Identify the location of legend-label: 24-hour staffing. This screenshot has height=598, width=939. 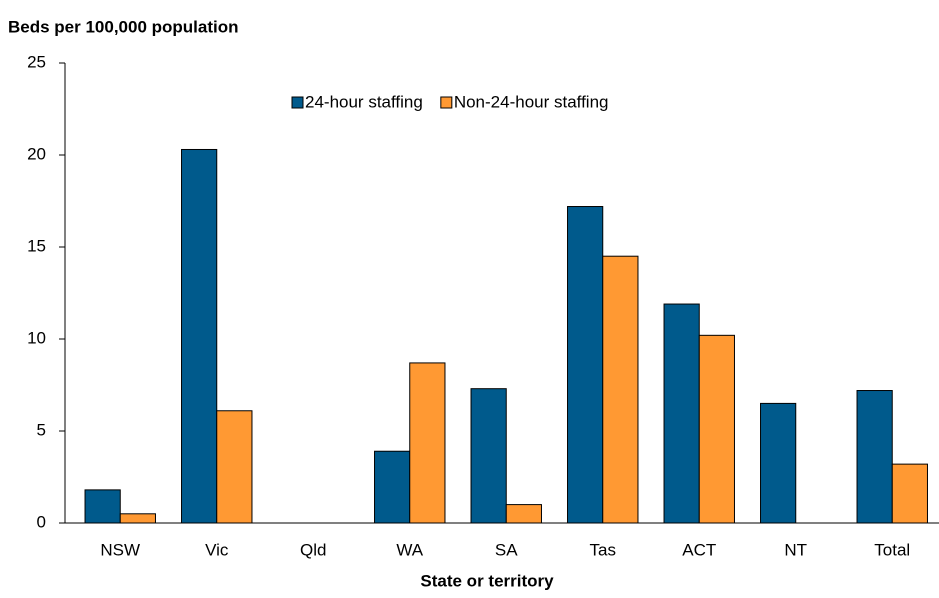
(364, 101).